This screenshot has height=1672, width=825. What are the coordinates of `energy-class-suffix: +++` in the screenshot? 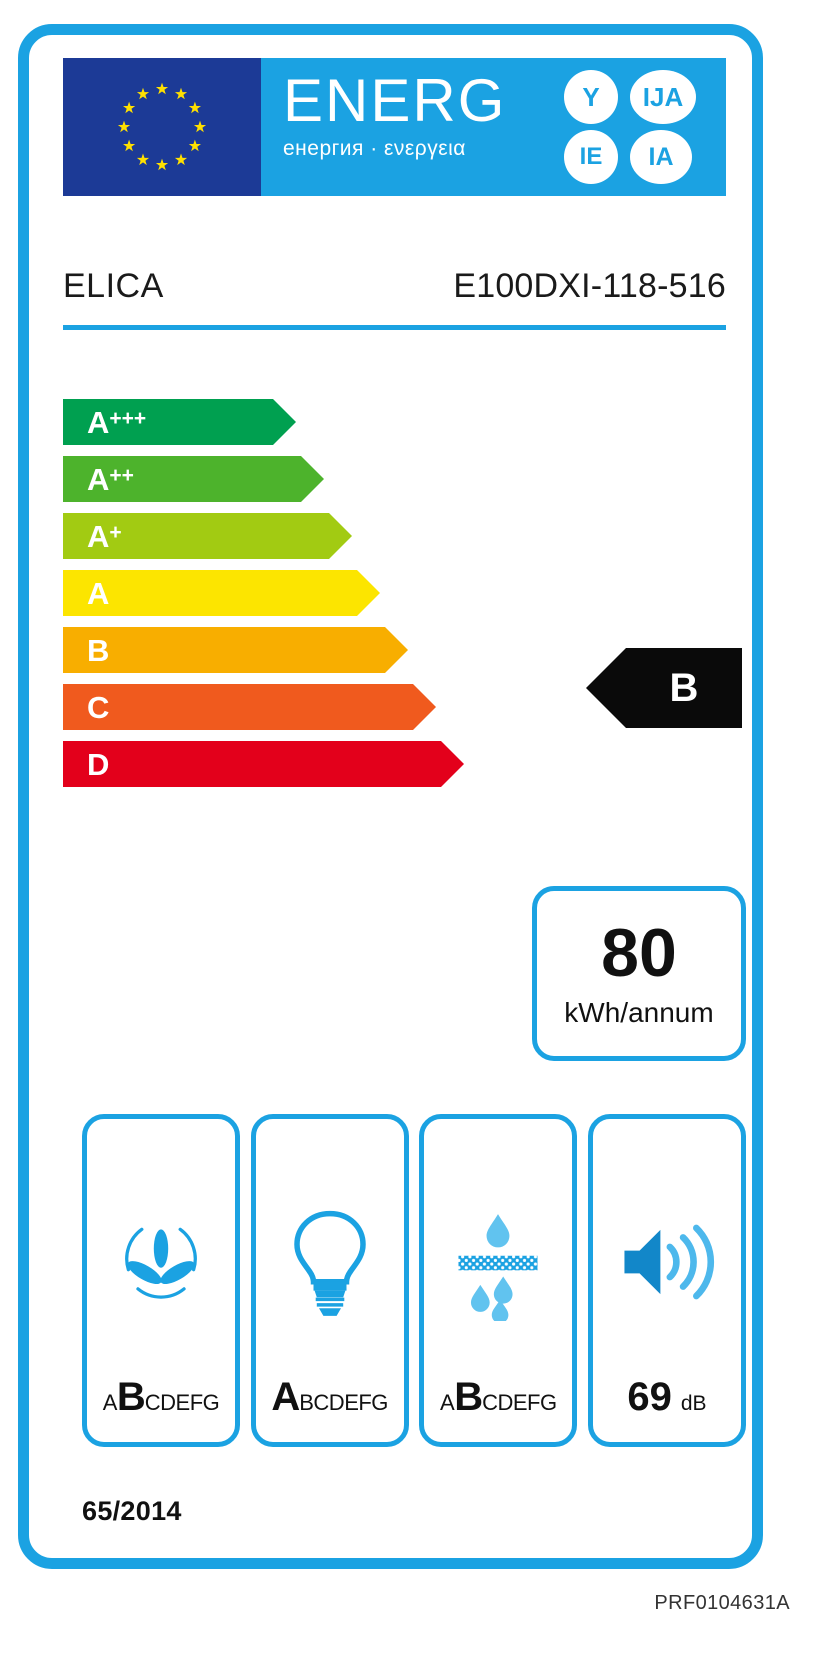 It's located at (128, 418).